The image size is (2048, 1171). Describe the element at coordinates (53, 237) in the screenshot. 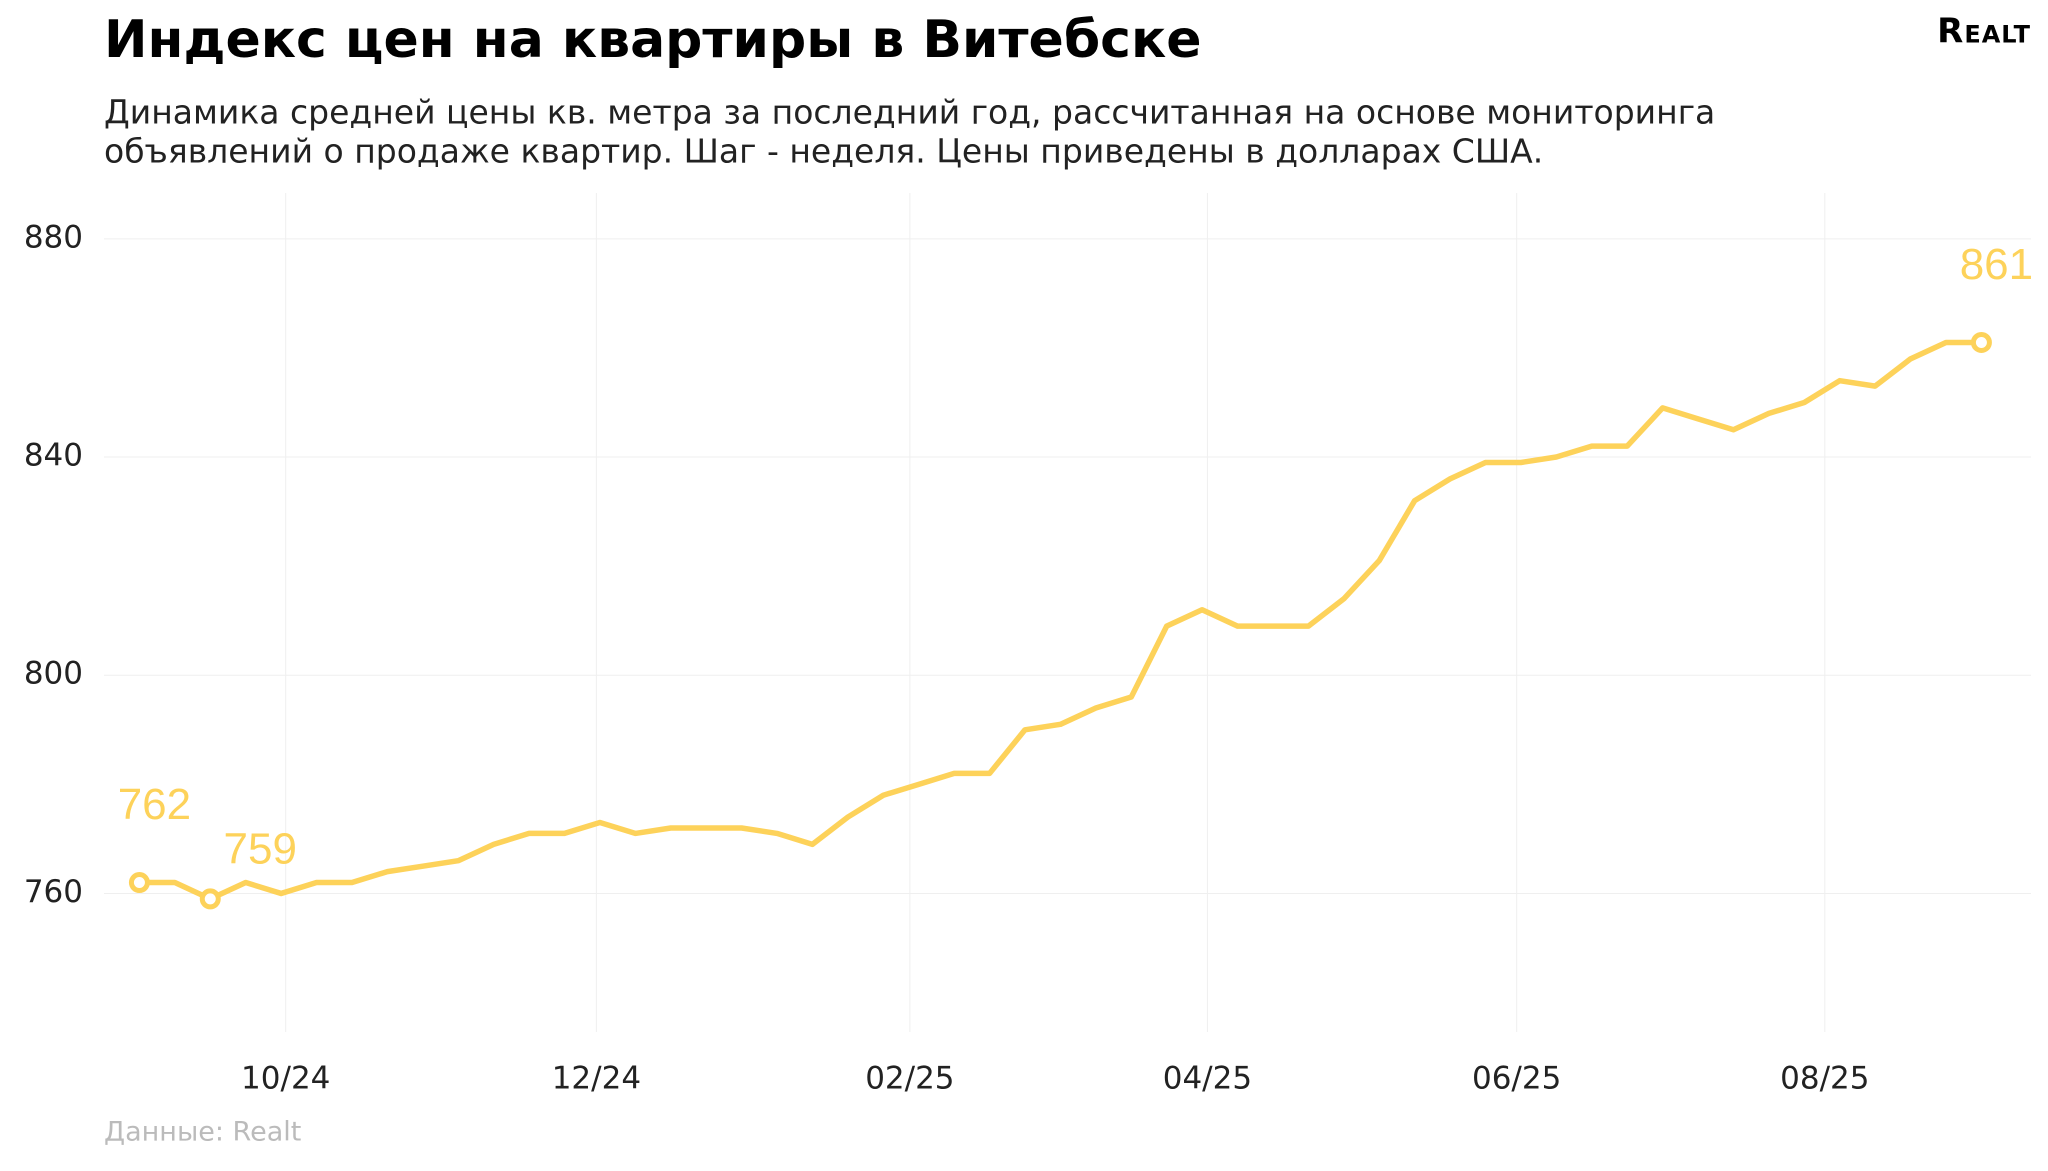

I see `y-tick-label: 880` at that location.